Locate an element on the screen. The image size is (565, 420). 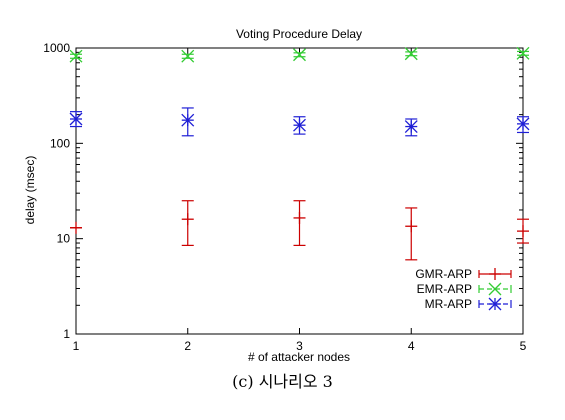
legend-marker-emr-arp is located at coordinates (495, 289).